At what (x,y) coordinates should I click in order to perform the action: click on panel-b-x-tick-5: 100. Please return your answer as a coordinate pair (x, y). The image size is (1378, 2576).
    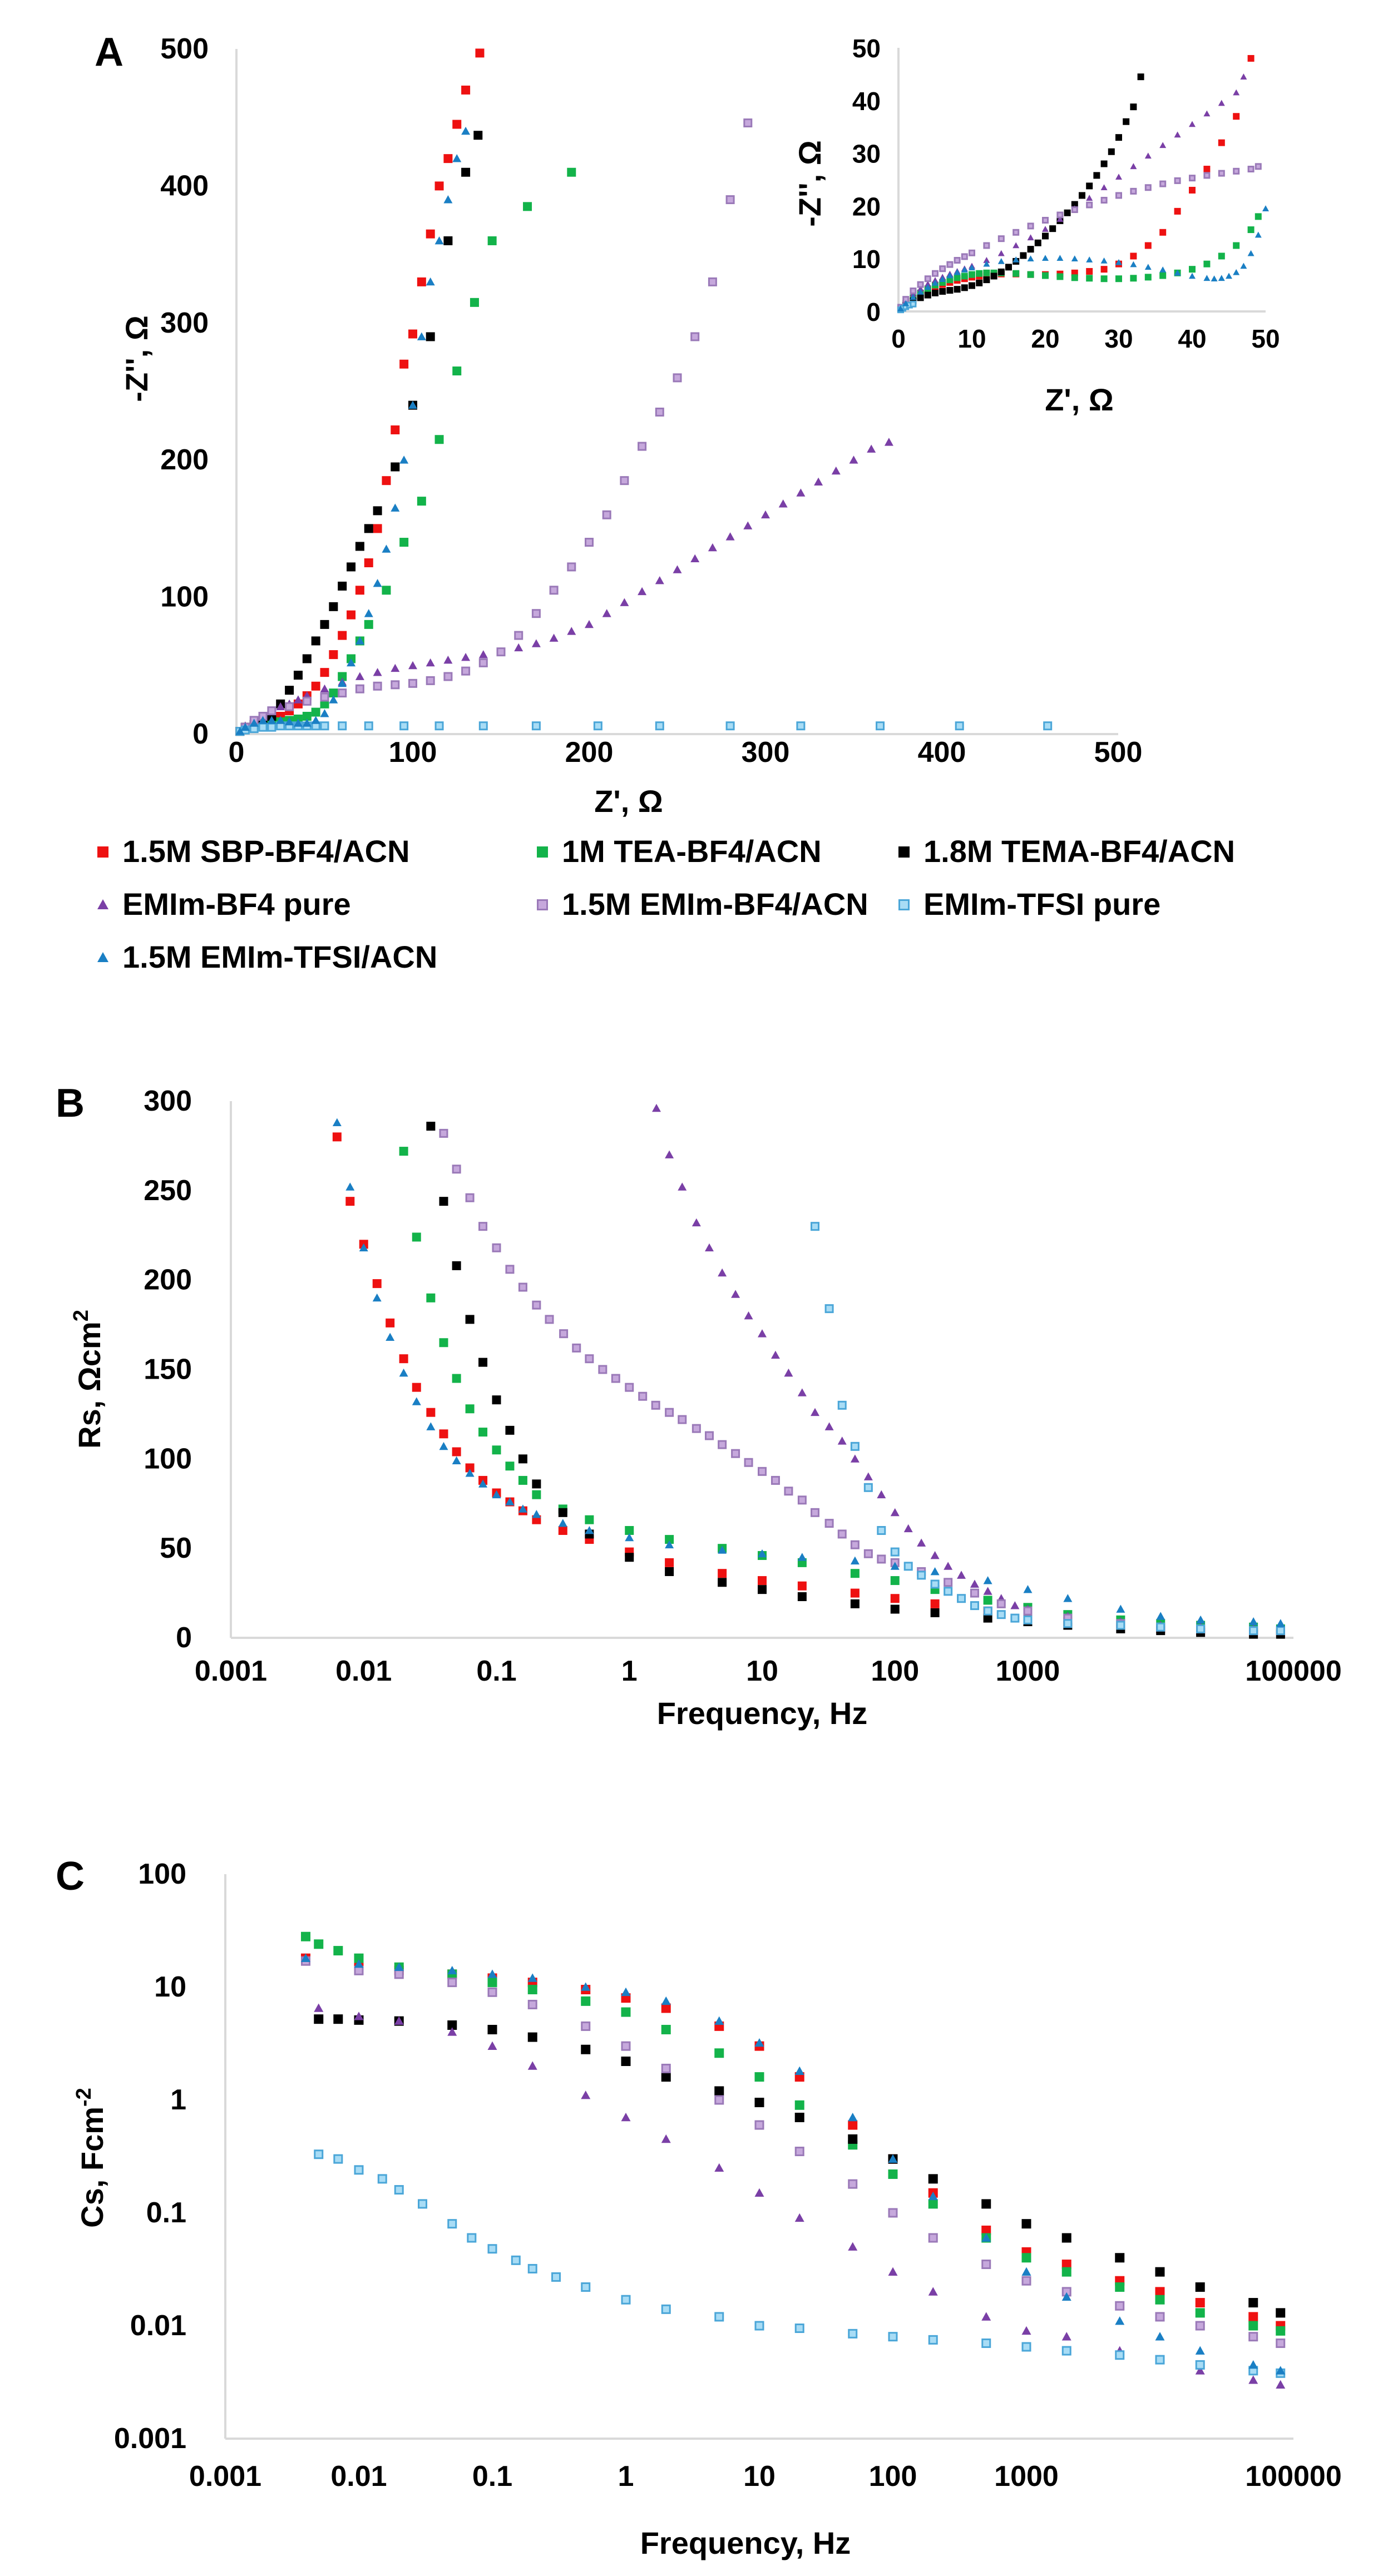
    Looking at the image, I should click on (895, 1671).